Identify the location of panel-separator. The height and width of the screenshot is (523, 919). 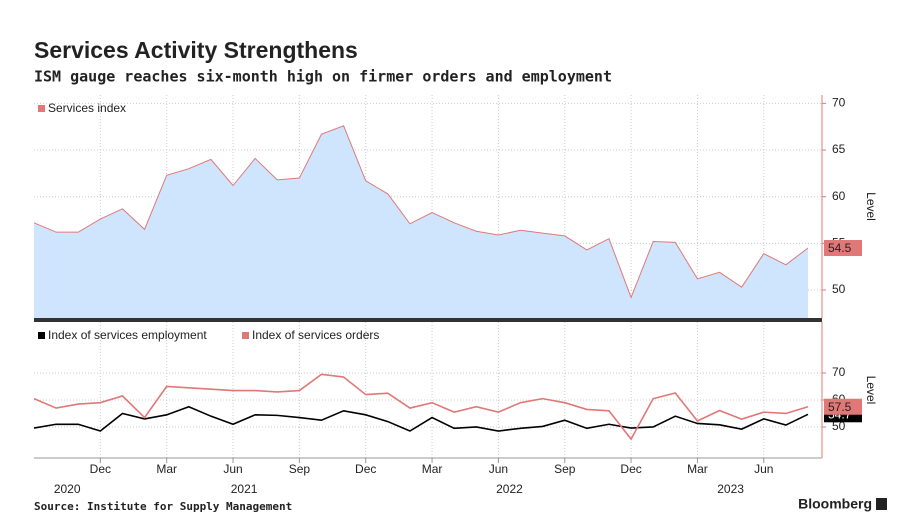
(428, 320).